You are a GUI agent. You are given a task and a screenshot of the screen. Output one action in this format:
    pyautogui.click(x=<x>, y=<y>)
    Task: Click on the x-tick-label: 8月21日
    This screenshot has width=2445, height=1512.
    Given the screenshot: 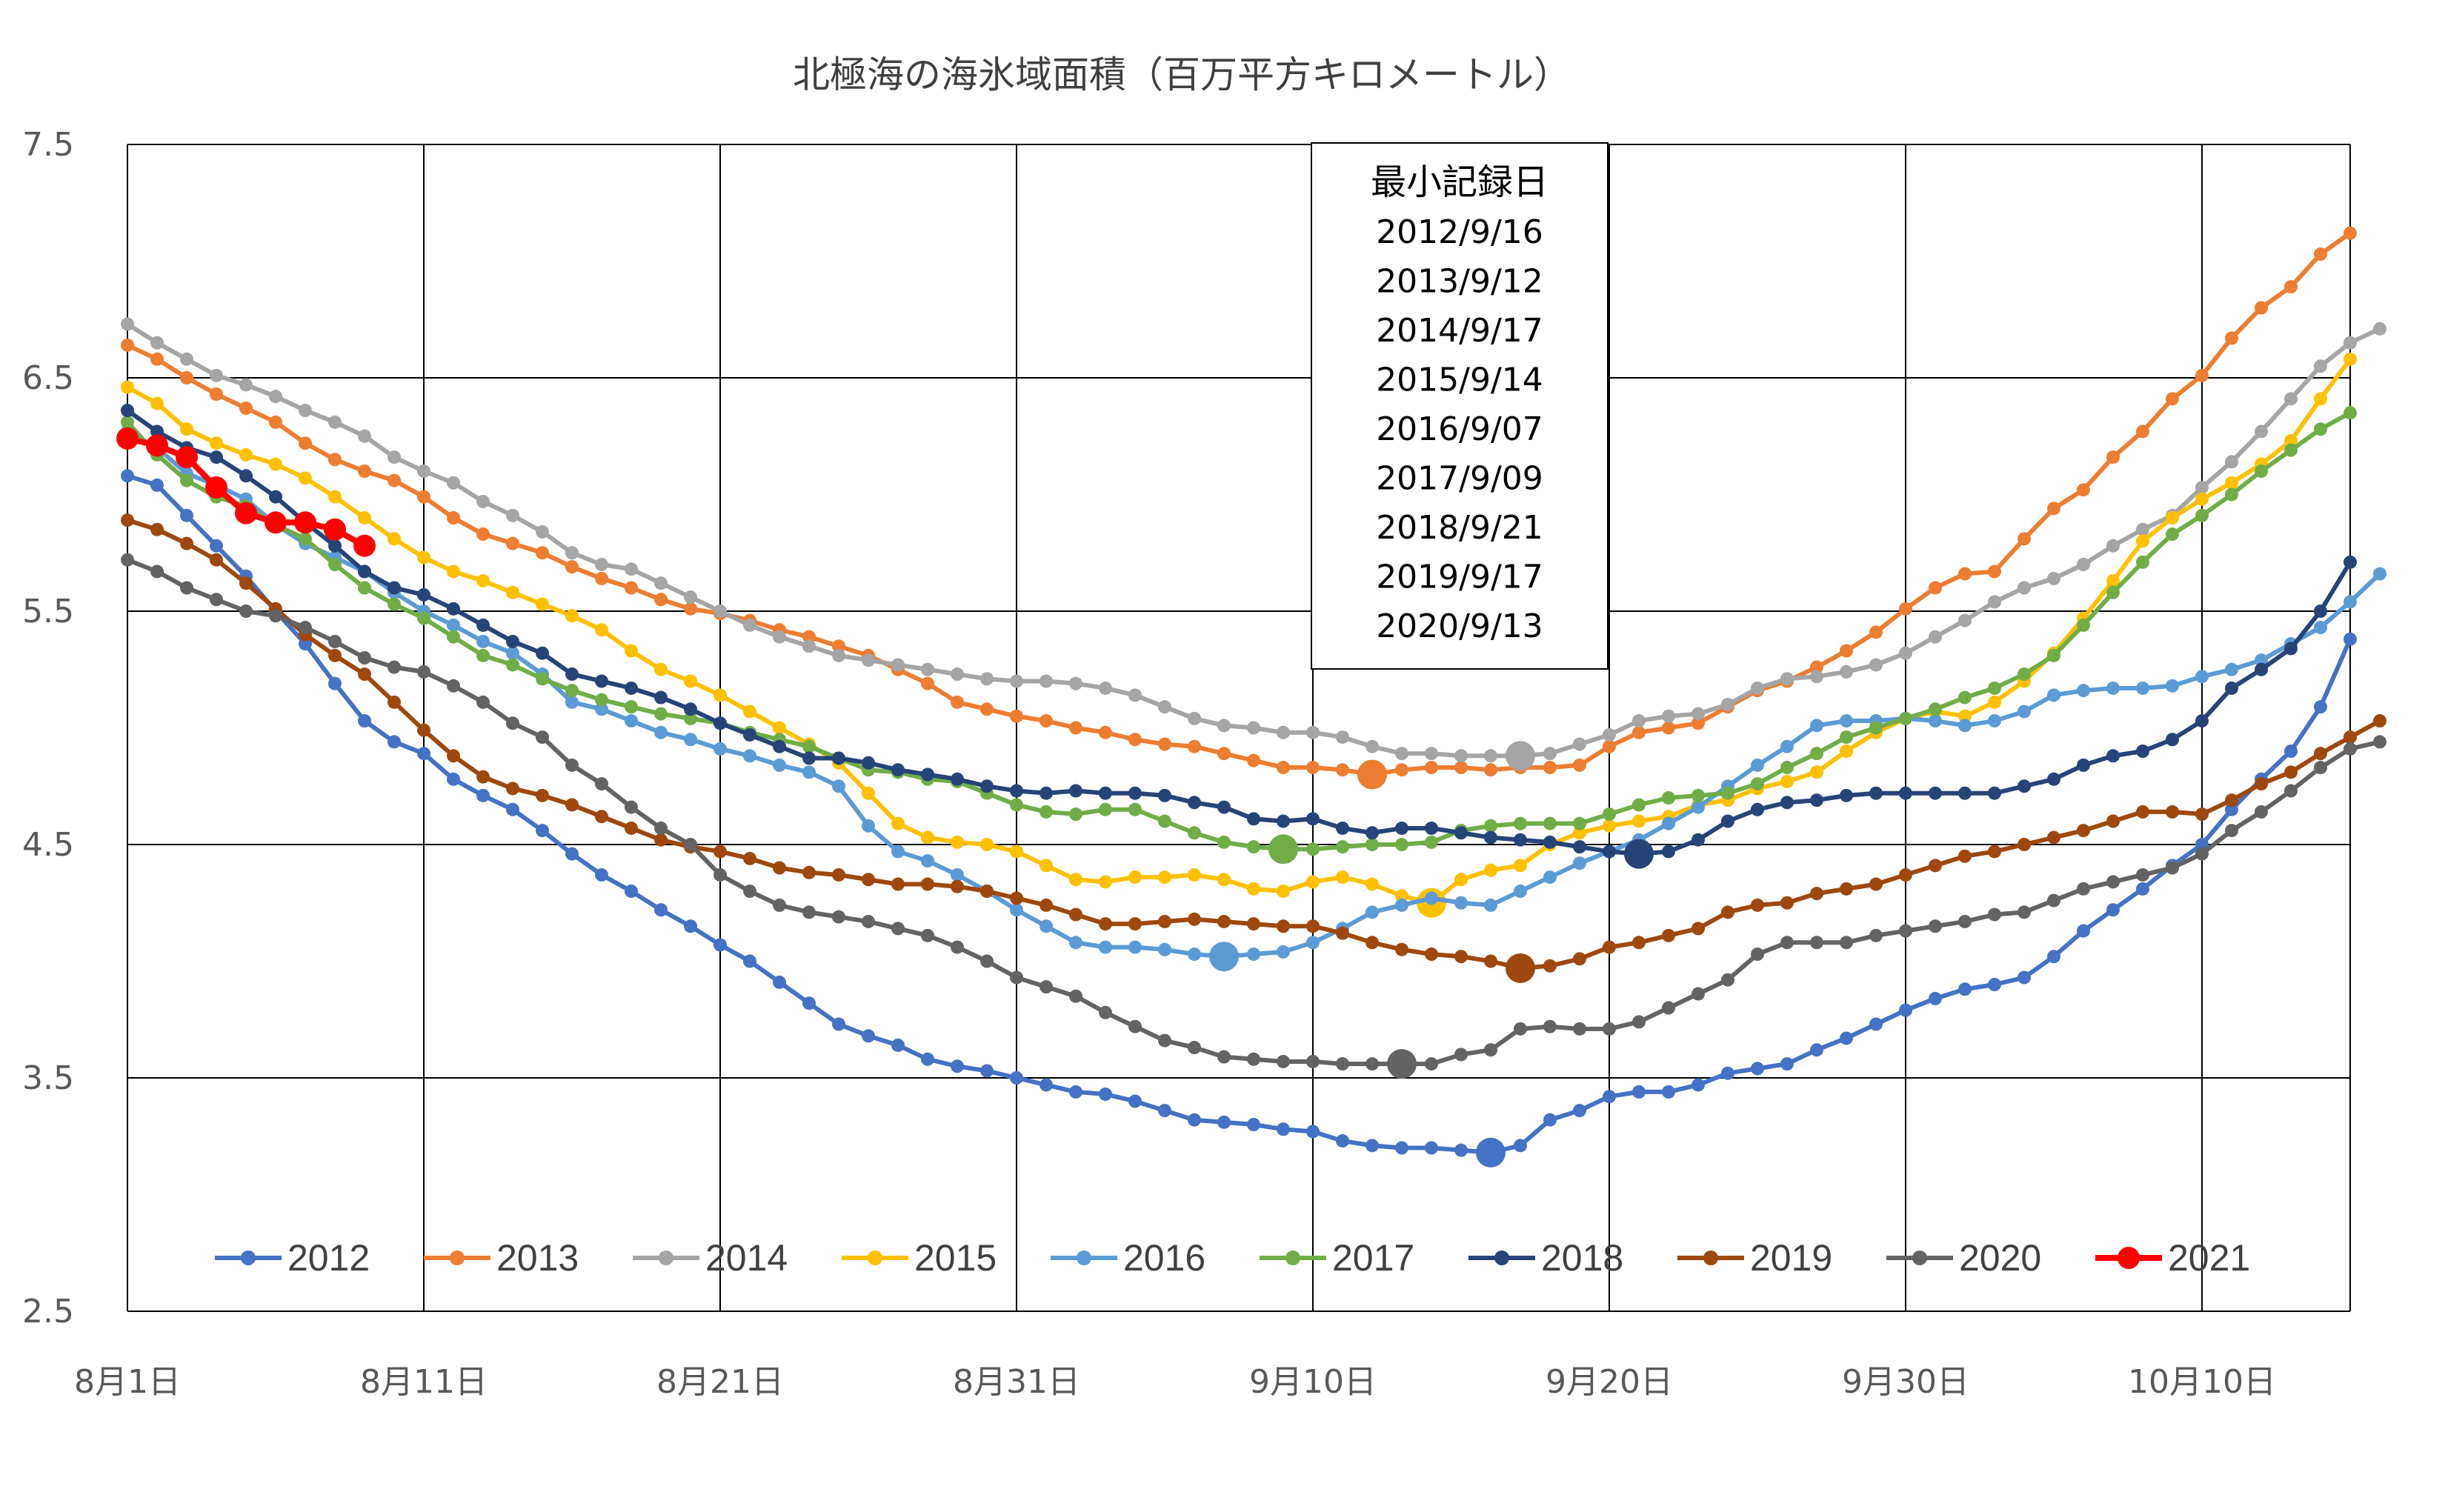 What is the action you would take?
    pyautogui.click(x=720, y=1382)
    